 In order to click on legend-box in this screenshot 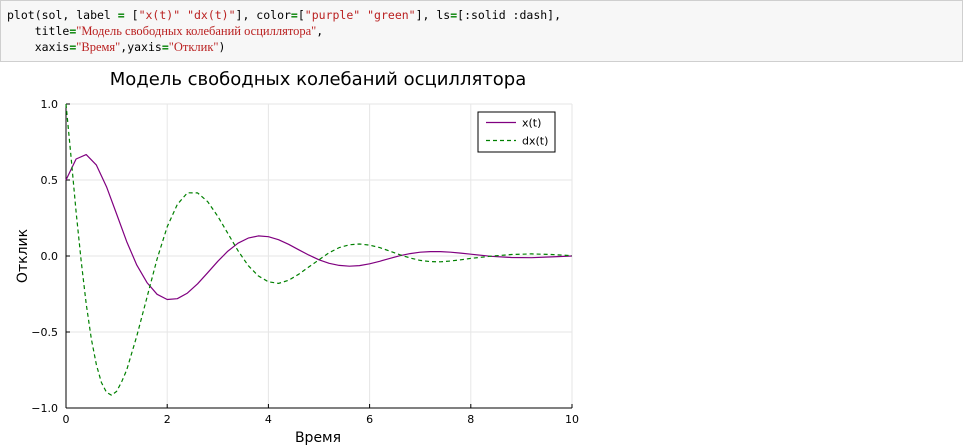, I will do `click(516, 132)`.